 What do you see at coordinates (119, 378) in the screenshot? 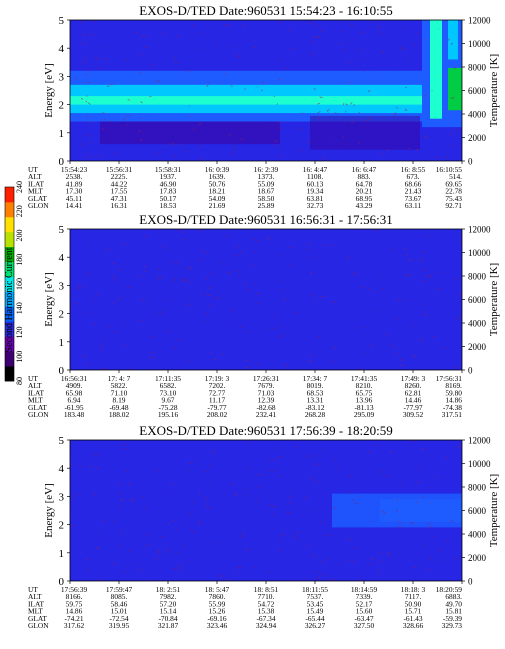
I see `row-value: 17: 4: 7` at bounding box center [119, 378].